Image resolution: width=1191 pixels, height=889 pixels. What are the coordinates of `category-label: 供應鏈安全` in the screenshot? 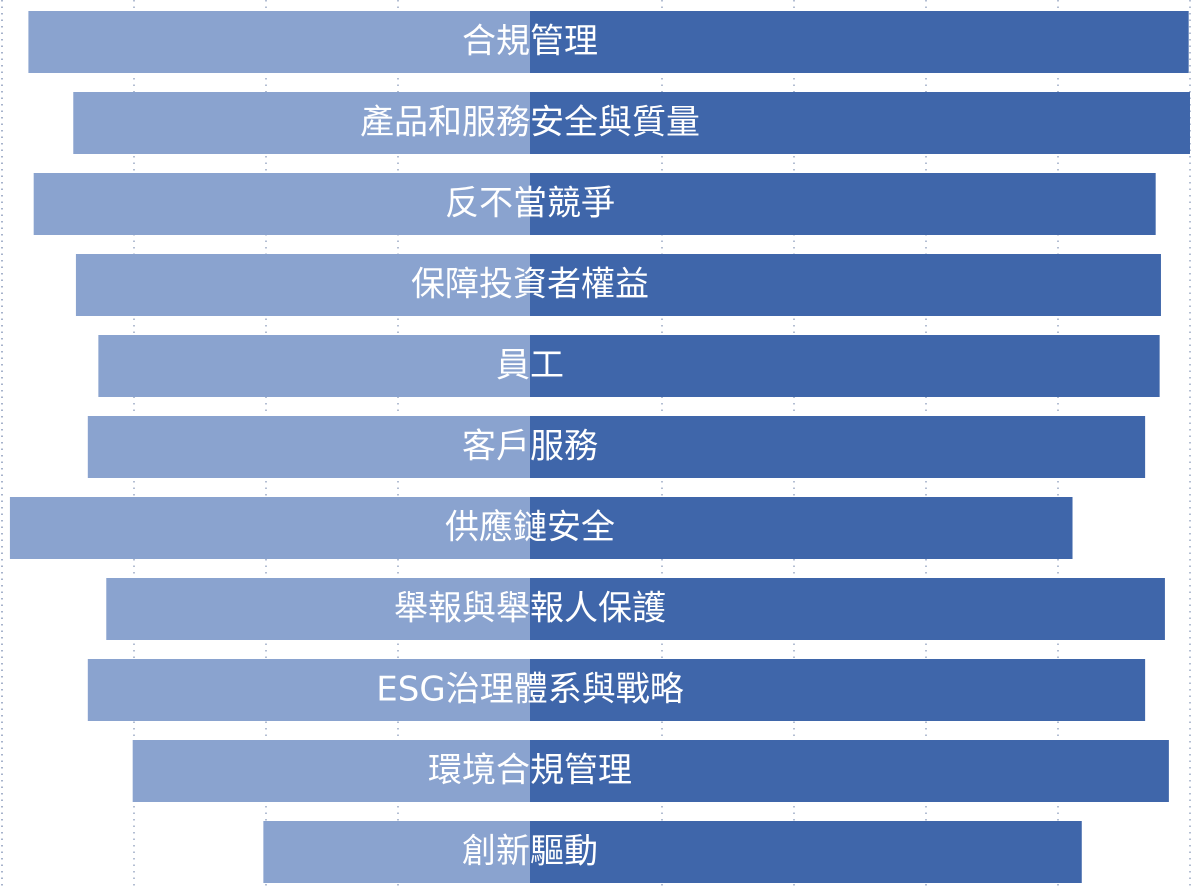 It's located at (530, 528).